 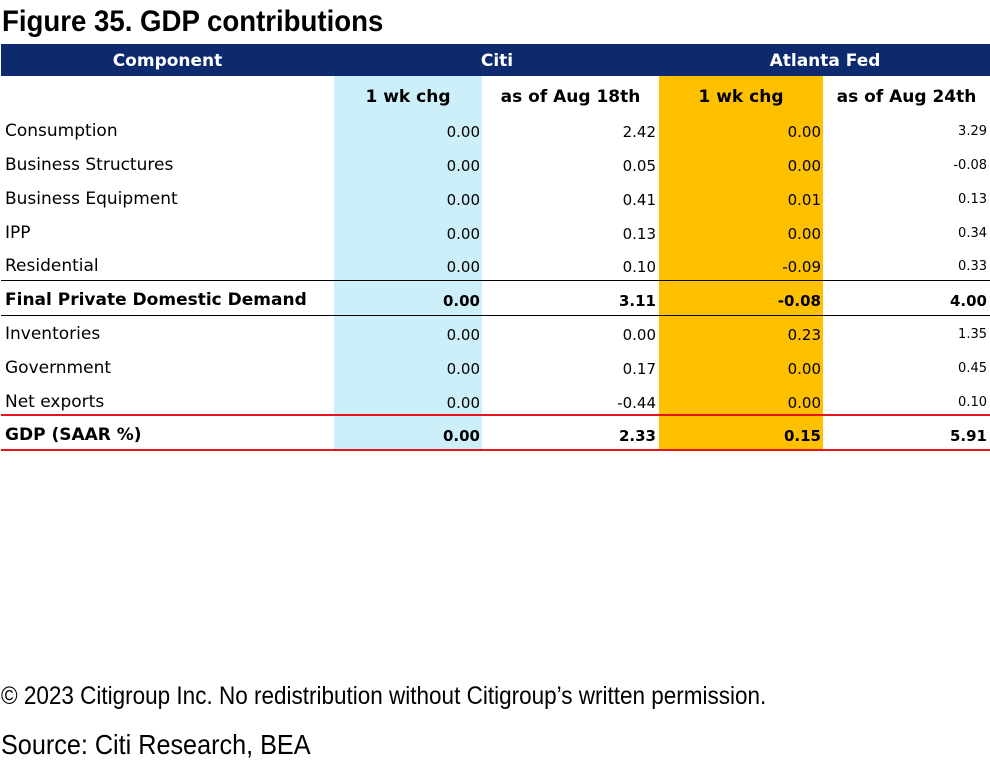 I want to click on table-row: Residential 0.00 0.10 -0.09 0.33, so click(x=495, y=266).